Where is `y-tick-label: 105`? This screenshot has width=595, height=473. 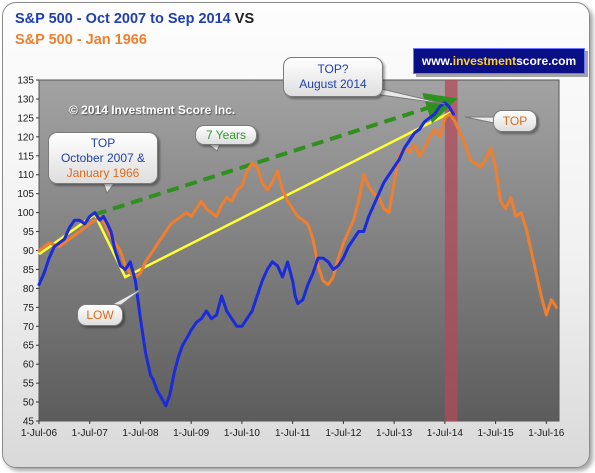 y-tick-label: 105 is located at coordinates (25, 194).